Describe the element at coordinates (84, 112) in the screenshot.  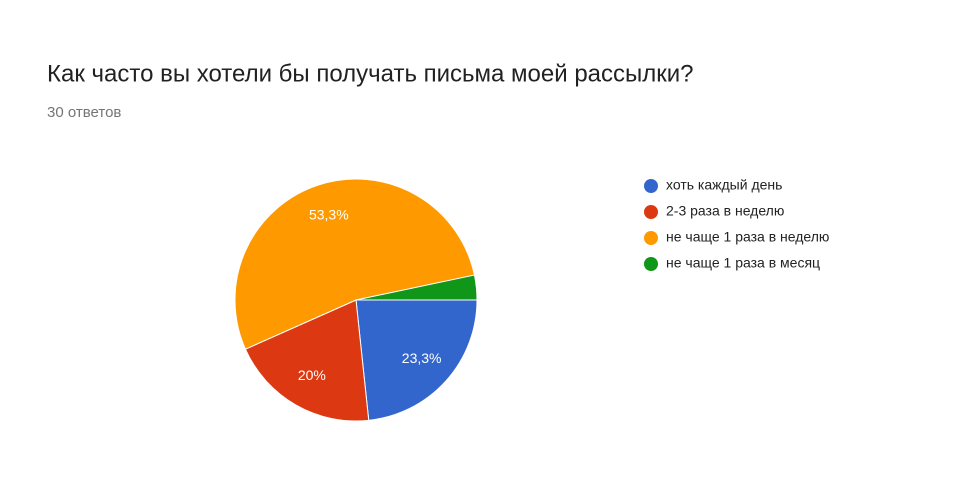
I see `chart-subtitle: 30 ответов` at that location.